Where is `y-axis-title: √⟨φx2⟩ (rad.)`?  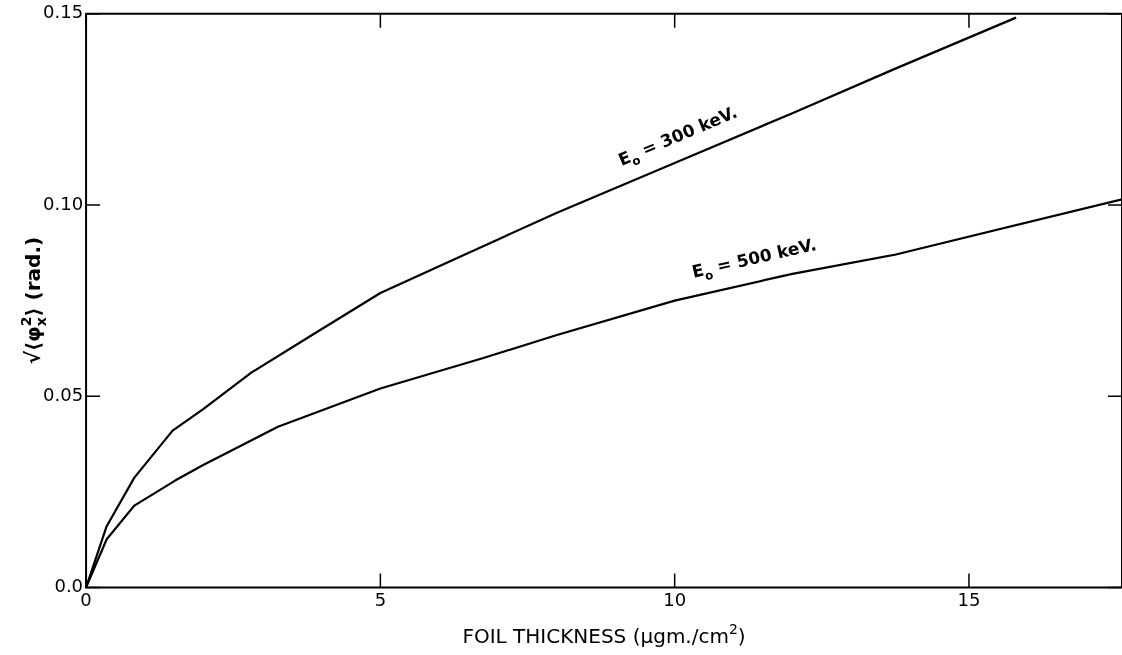 y-axis-title: √⟨φx2⟩ (rad.) is located at coordinates (33, 300).